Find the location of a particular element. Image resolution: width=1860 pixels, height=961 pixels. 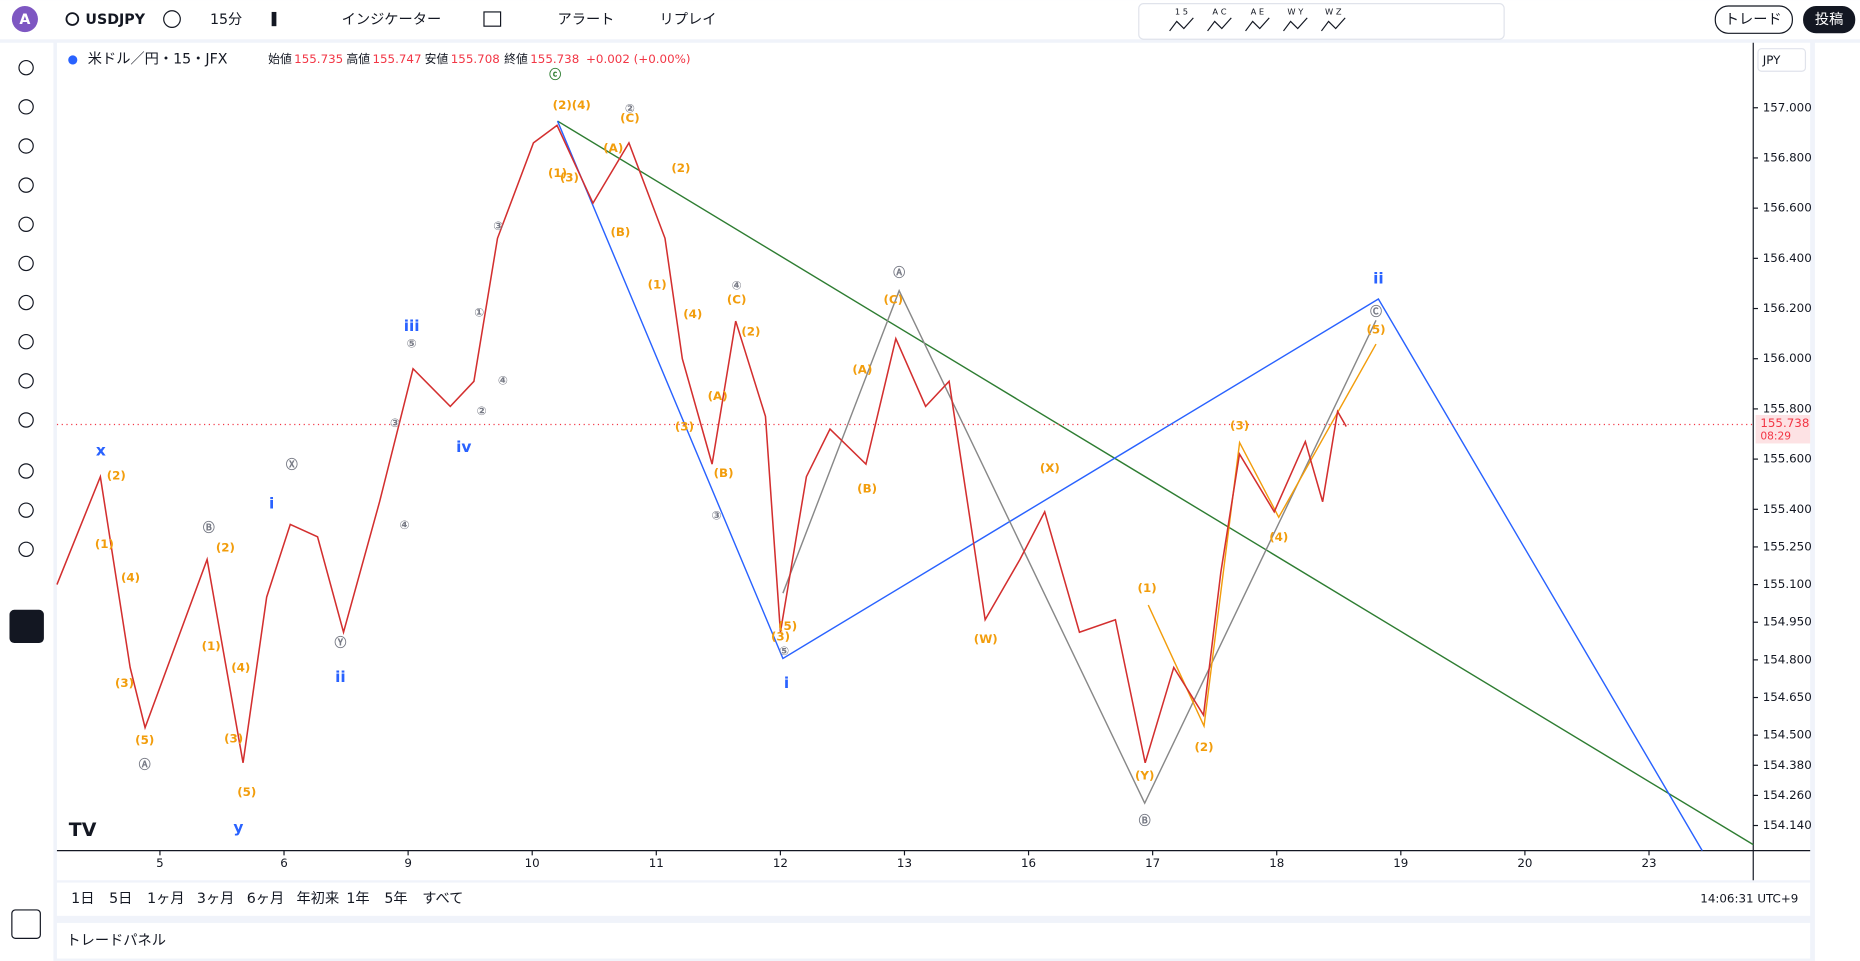

indicators: インジケーター is located at coordinates (392, 19).